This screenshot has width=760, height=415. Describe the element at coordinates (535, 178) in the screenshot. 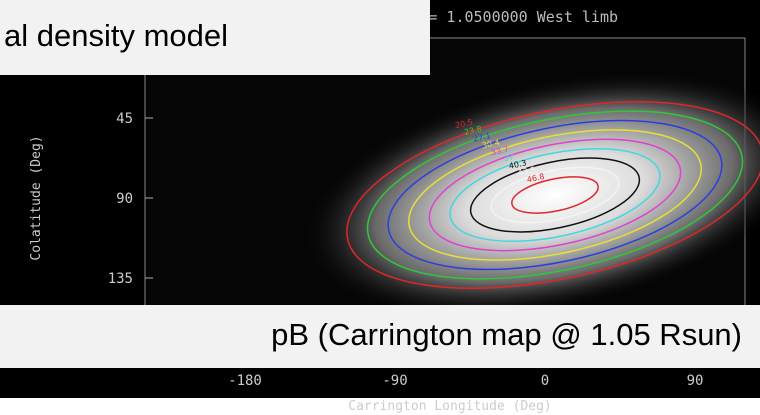

I see `contour-label: 46.8` at that location.